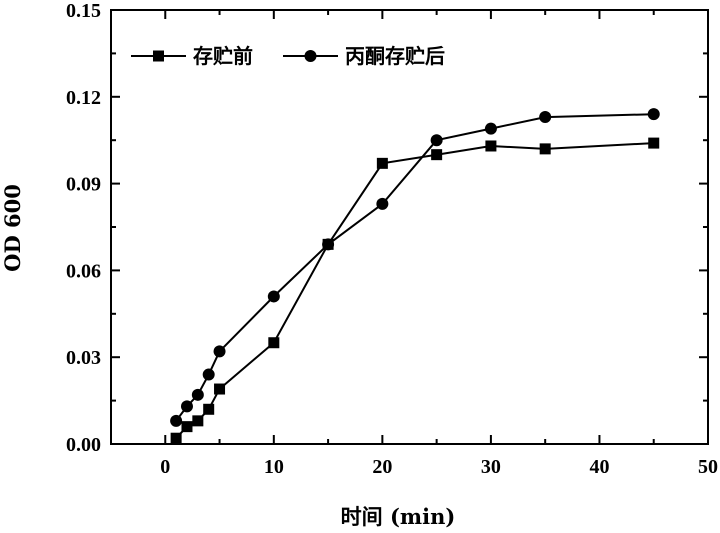 The height and width of the screenshot is (533, 720). Describe the element at coordinates (192, 56) in the screenshot. I see `legend-item: 存贮前` at that location.